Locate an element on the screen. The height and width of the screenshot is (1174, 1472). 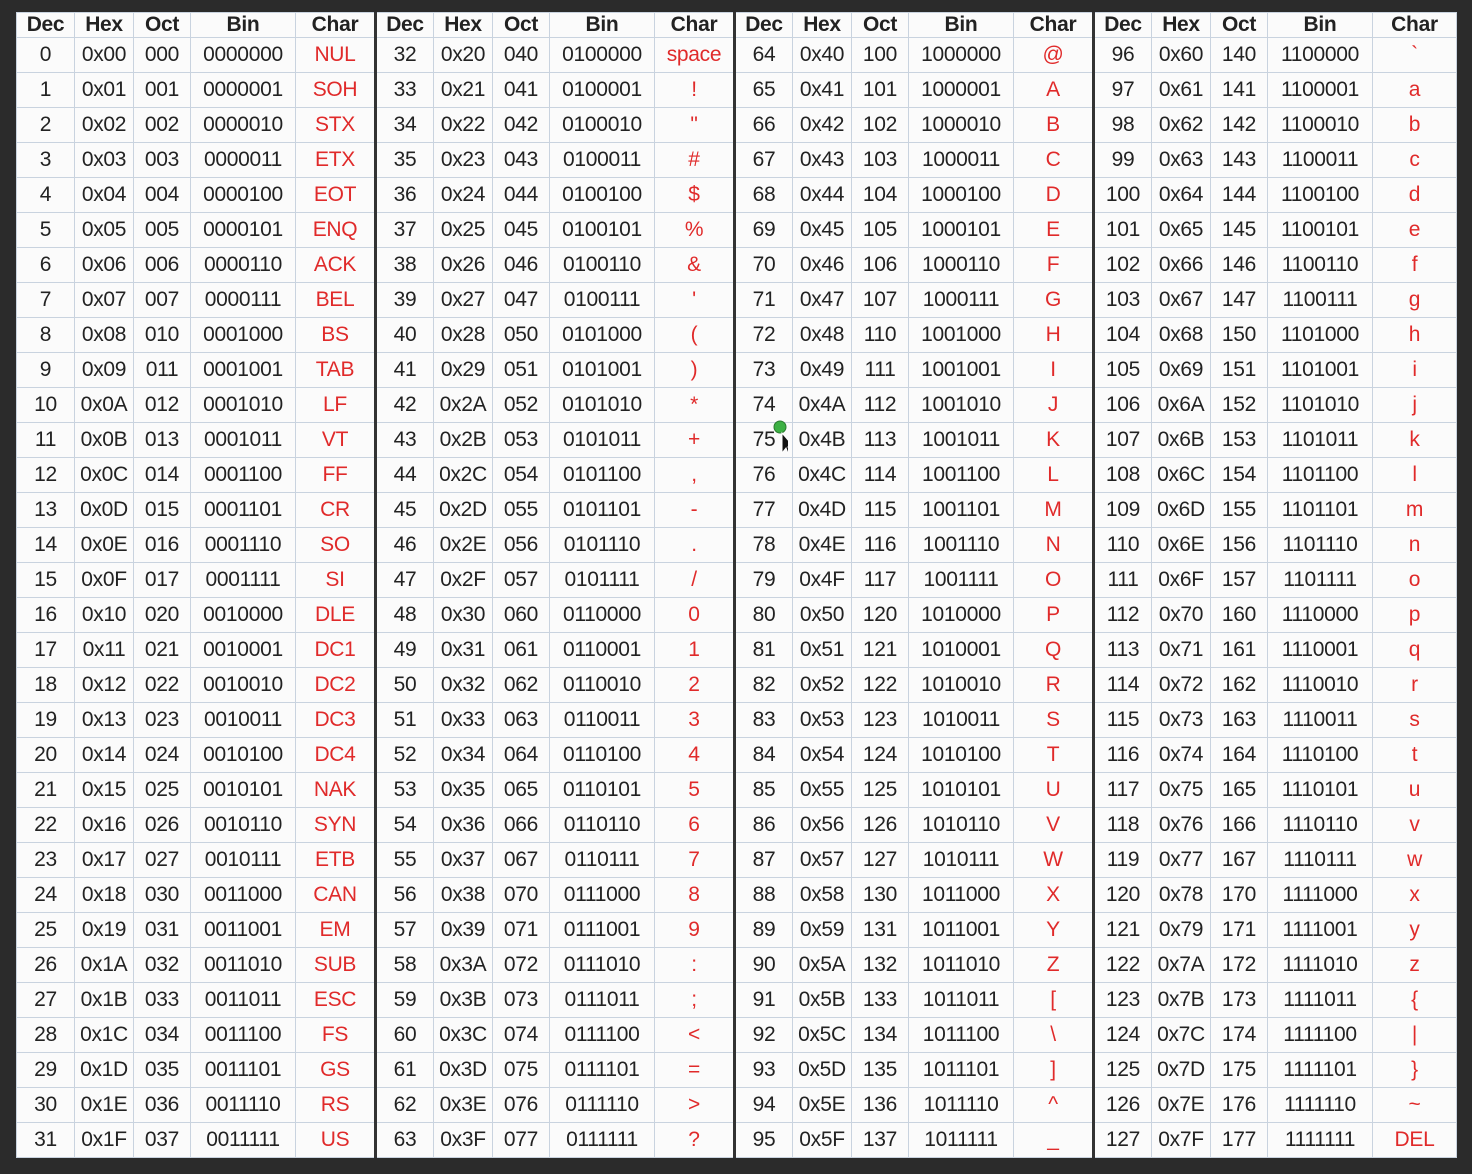
oct-cell: 002 is located at coordinates (162, 125).